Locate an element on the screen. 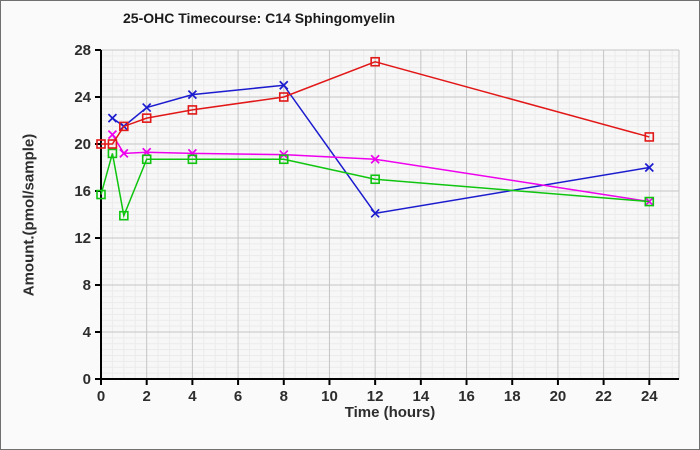 This screenshot has height=450, width=700. x-tick-label: 24 is located at coordinates (649, 396).